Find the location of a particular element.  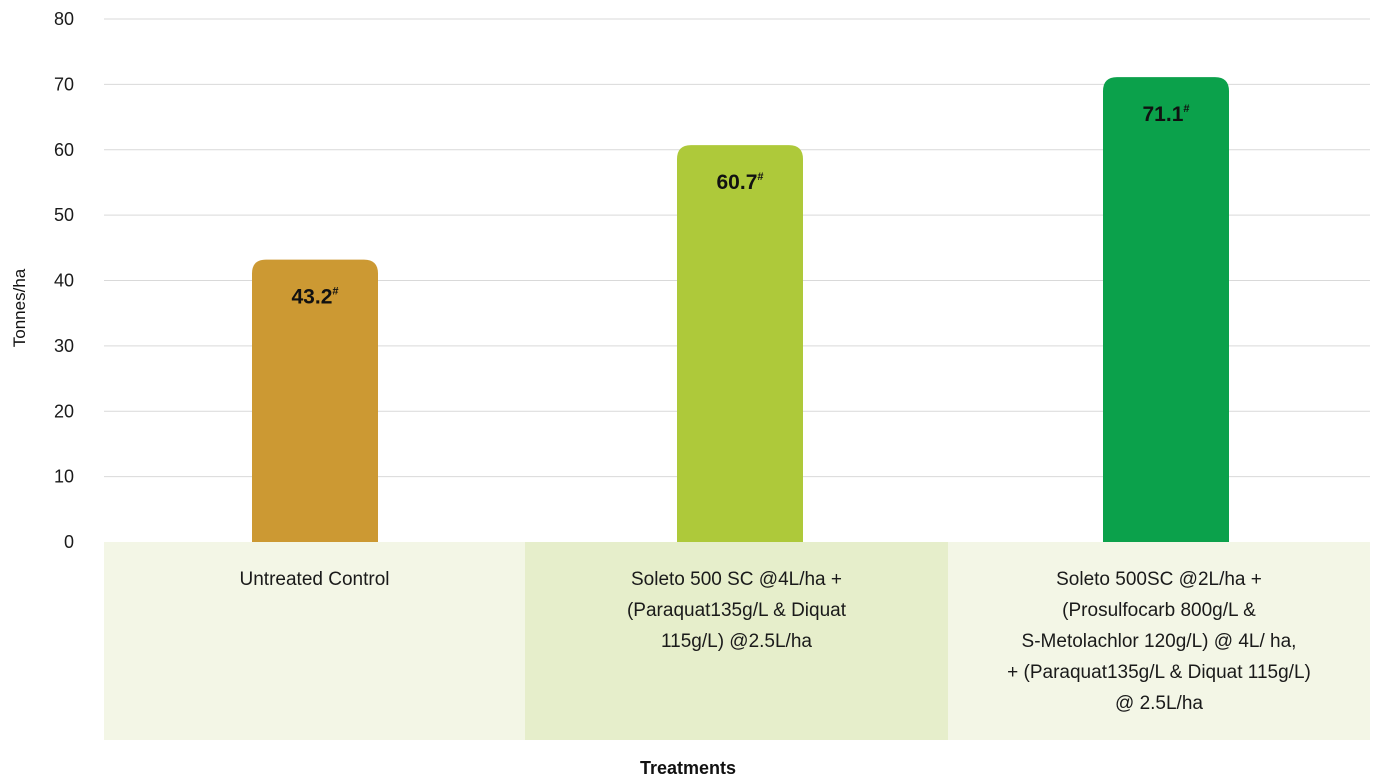

y-tick-label: 50 is located at coordinates (64, 215).